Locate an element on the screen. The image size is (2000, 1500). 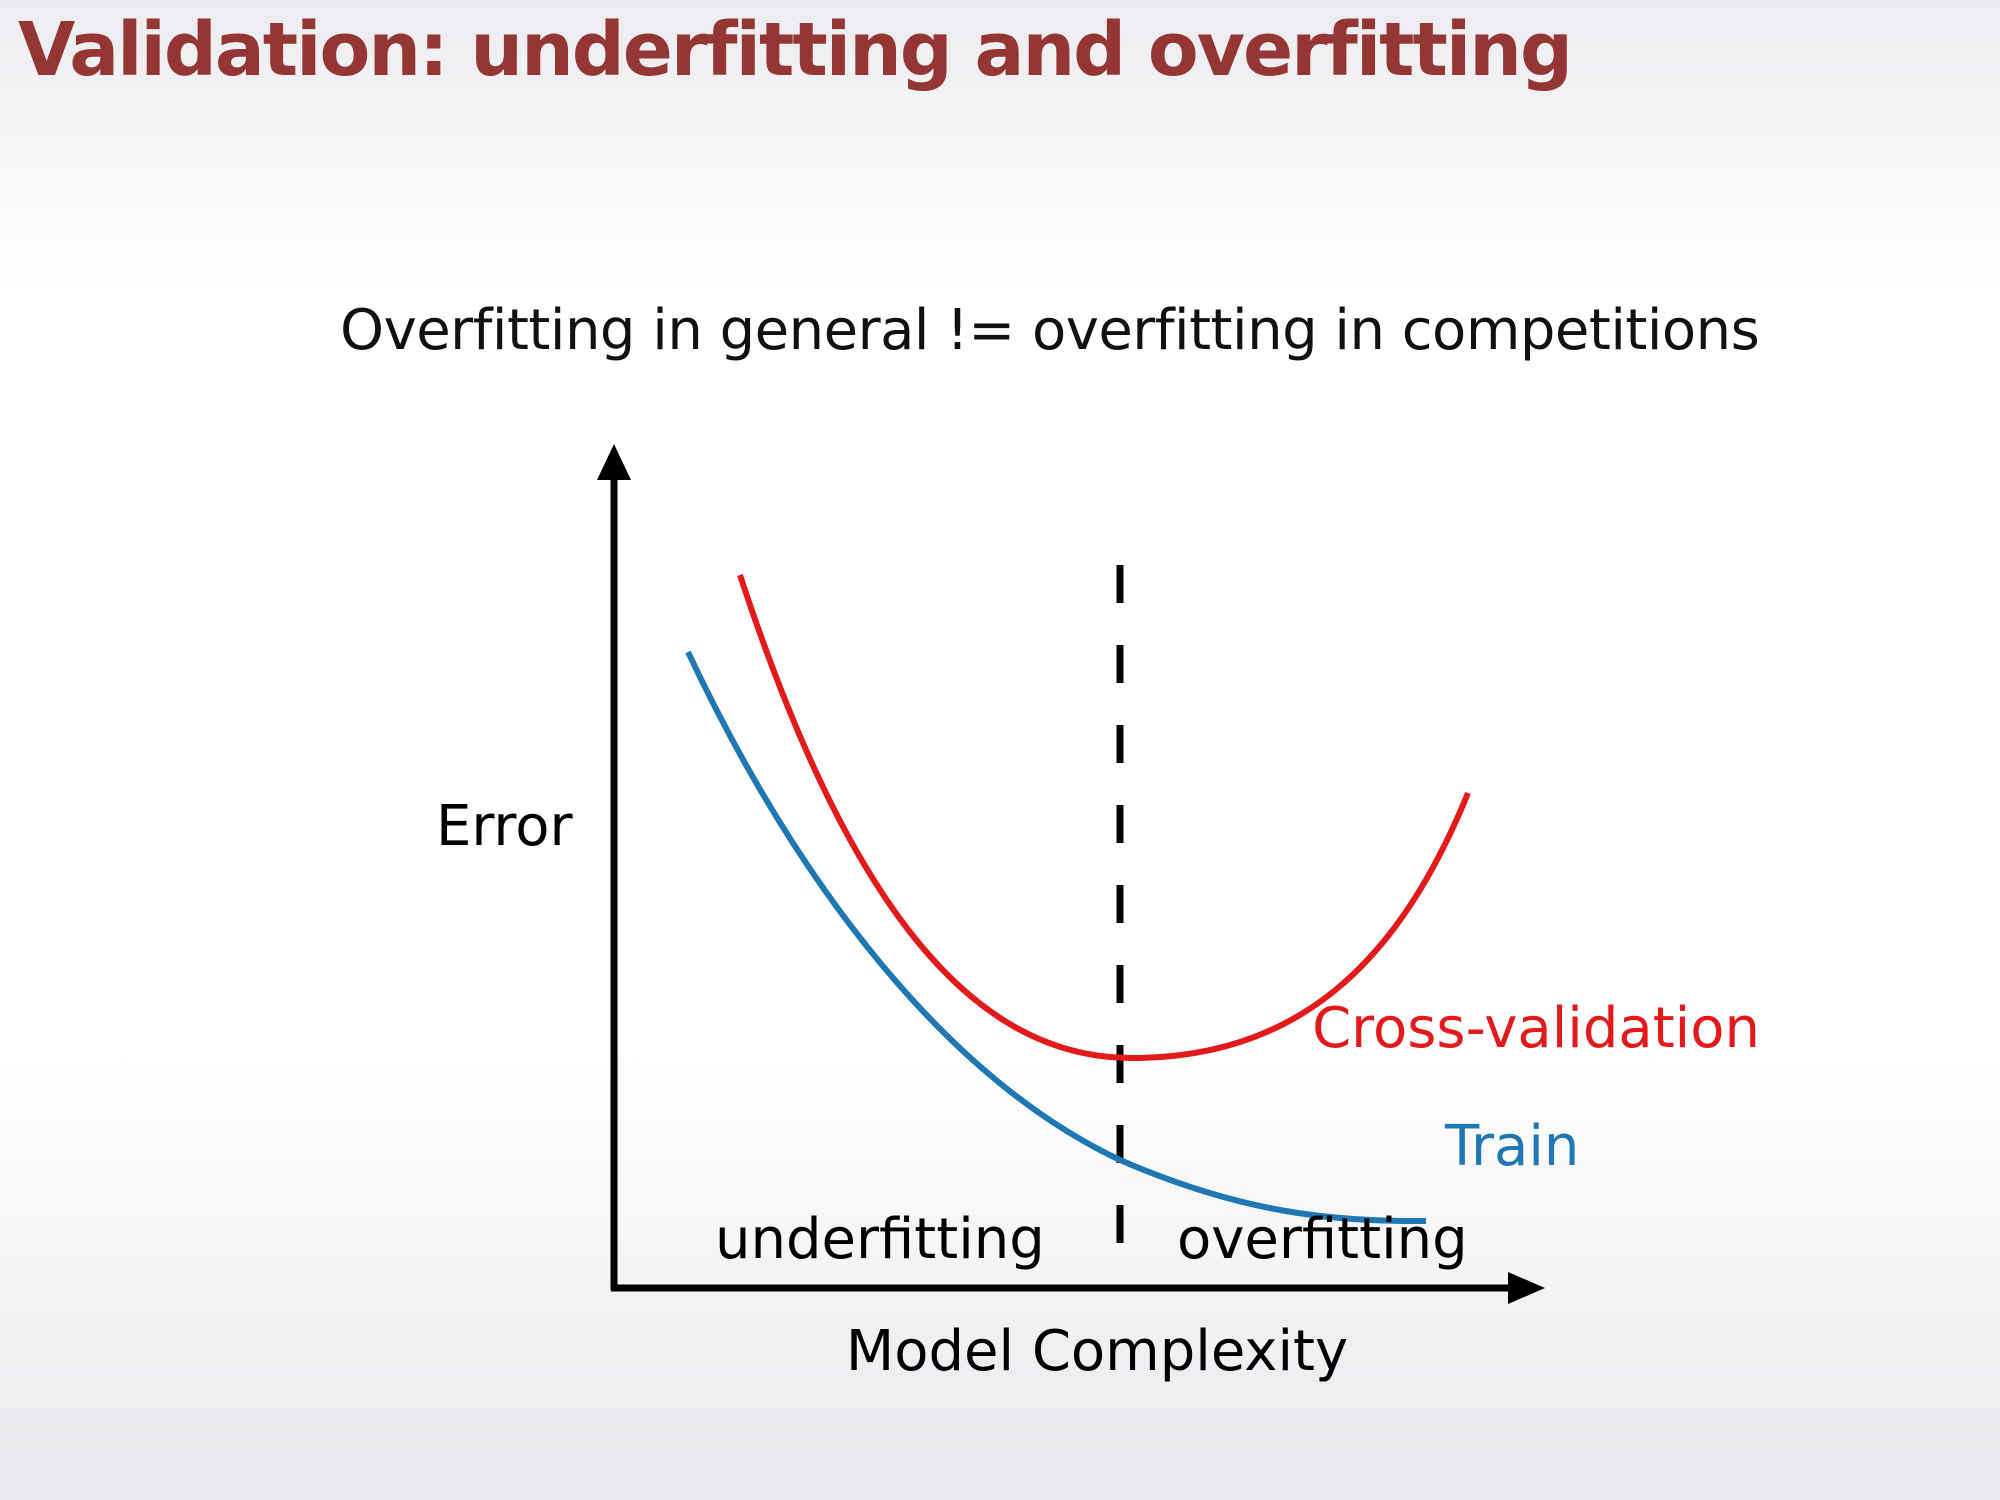
overfitting-label: overfitting is located at coordinates (1322, 1239).